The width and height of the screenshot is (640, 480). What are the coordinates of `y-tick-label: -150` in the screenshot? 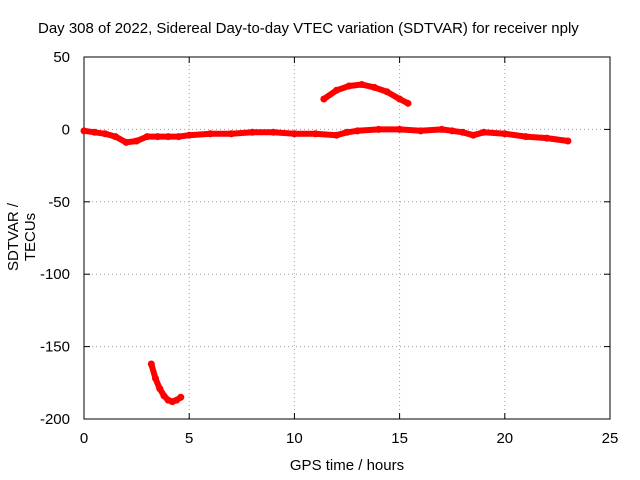 It's located at (55, 347).